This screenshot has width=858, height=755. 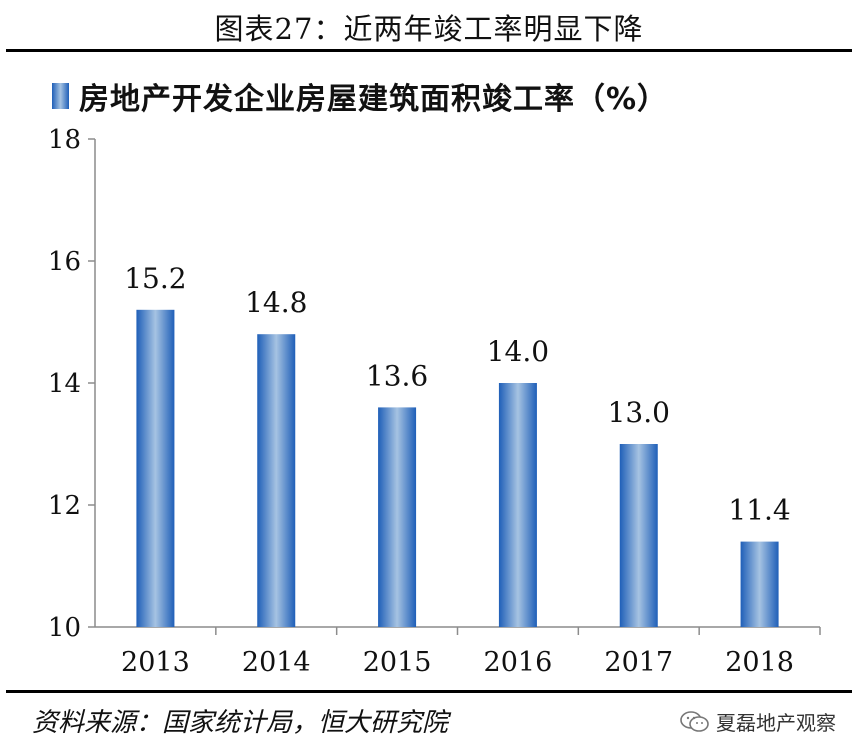 I want to click on x-tick-label: 2013, so click(x=155, y=662).